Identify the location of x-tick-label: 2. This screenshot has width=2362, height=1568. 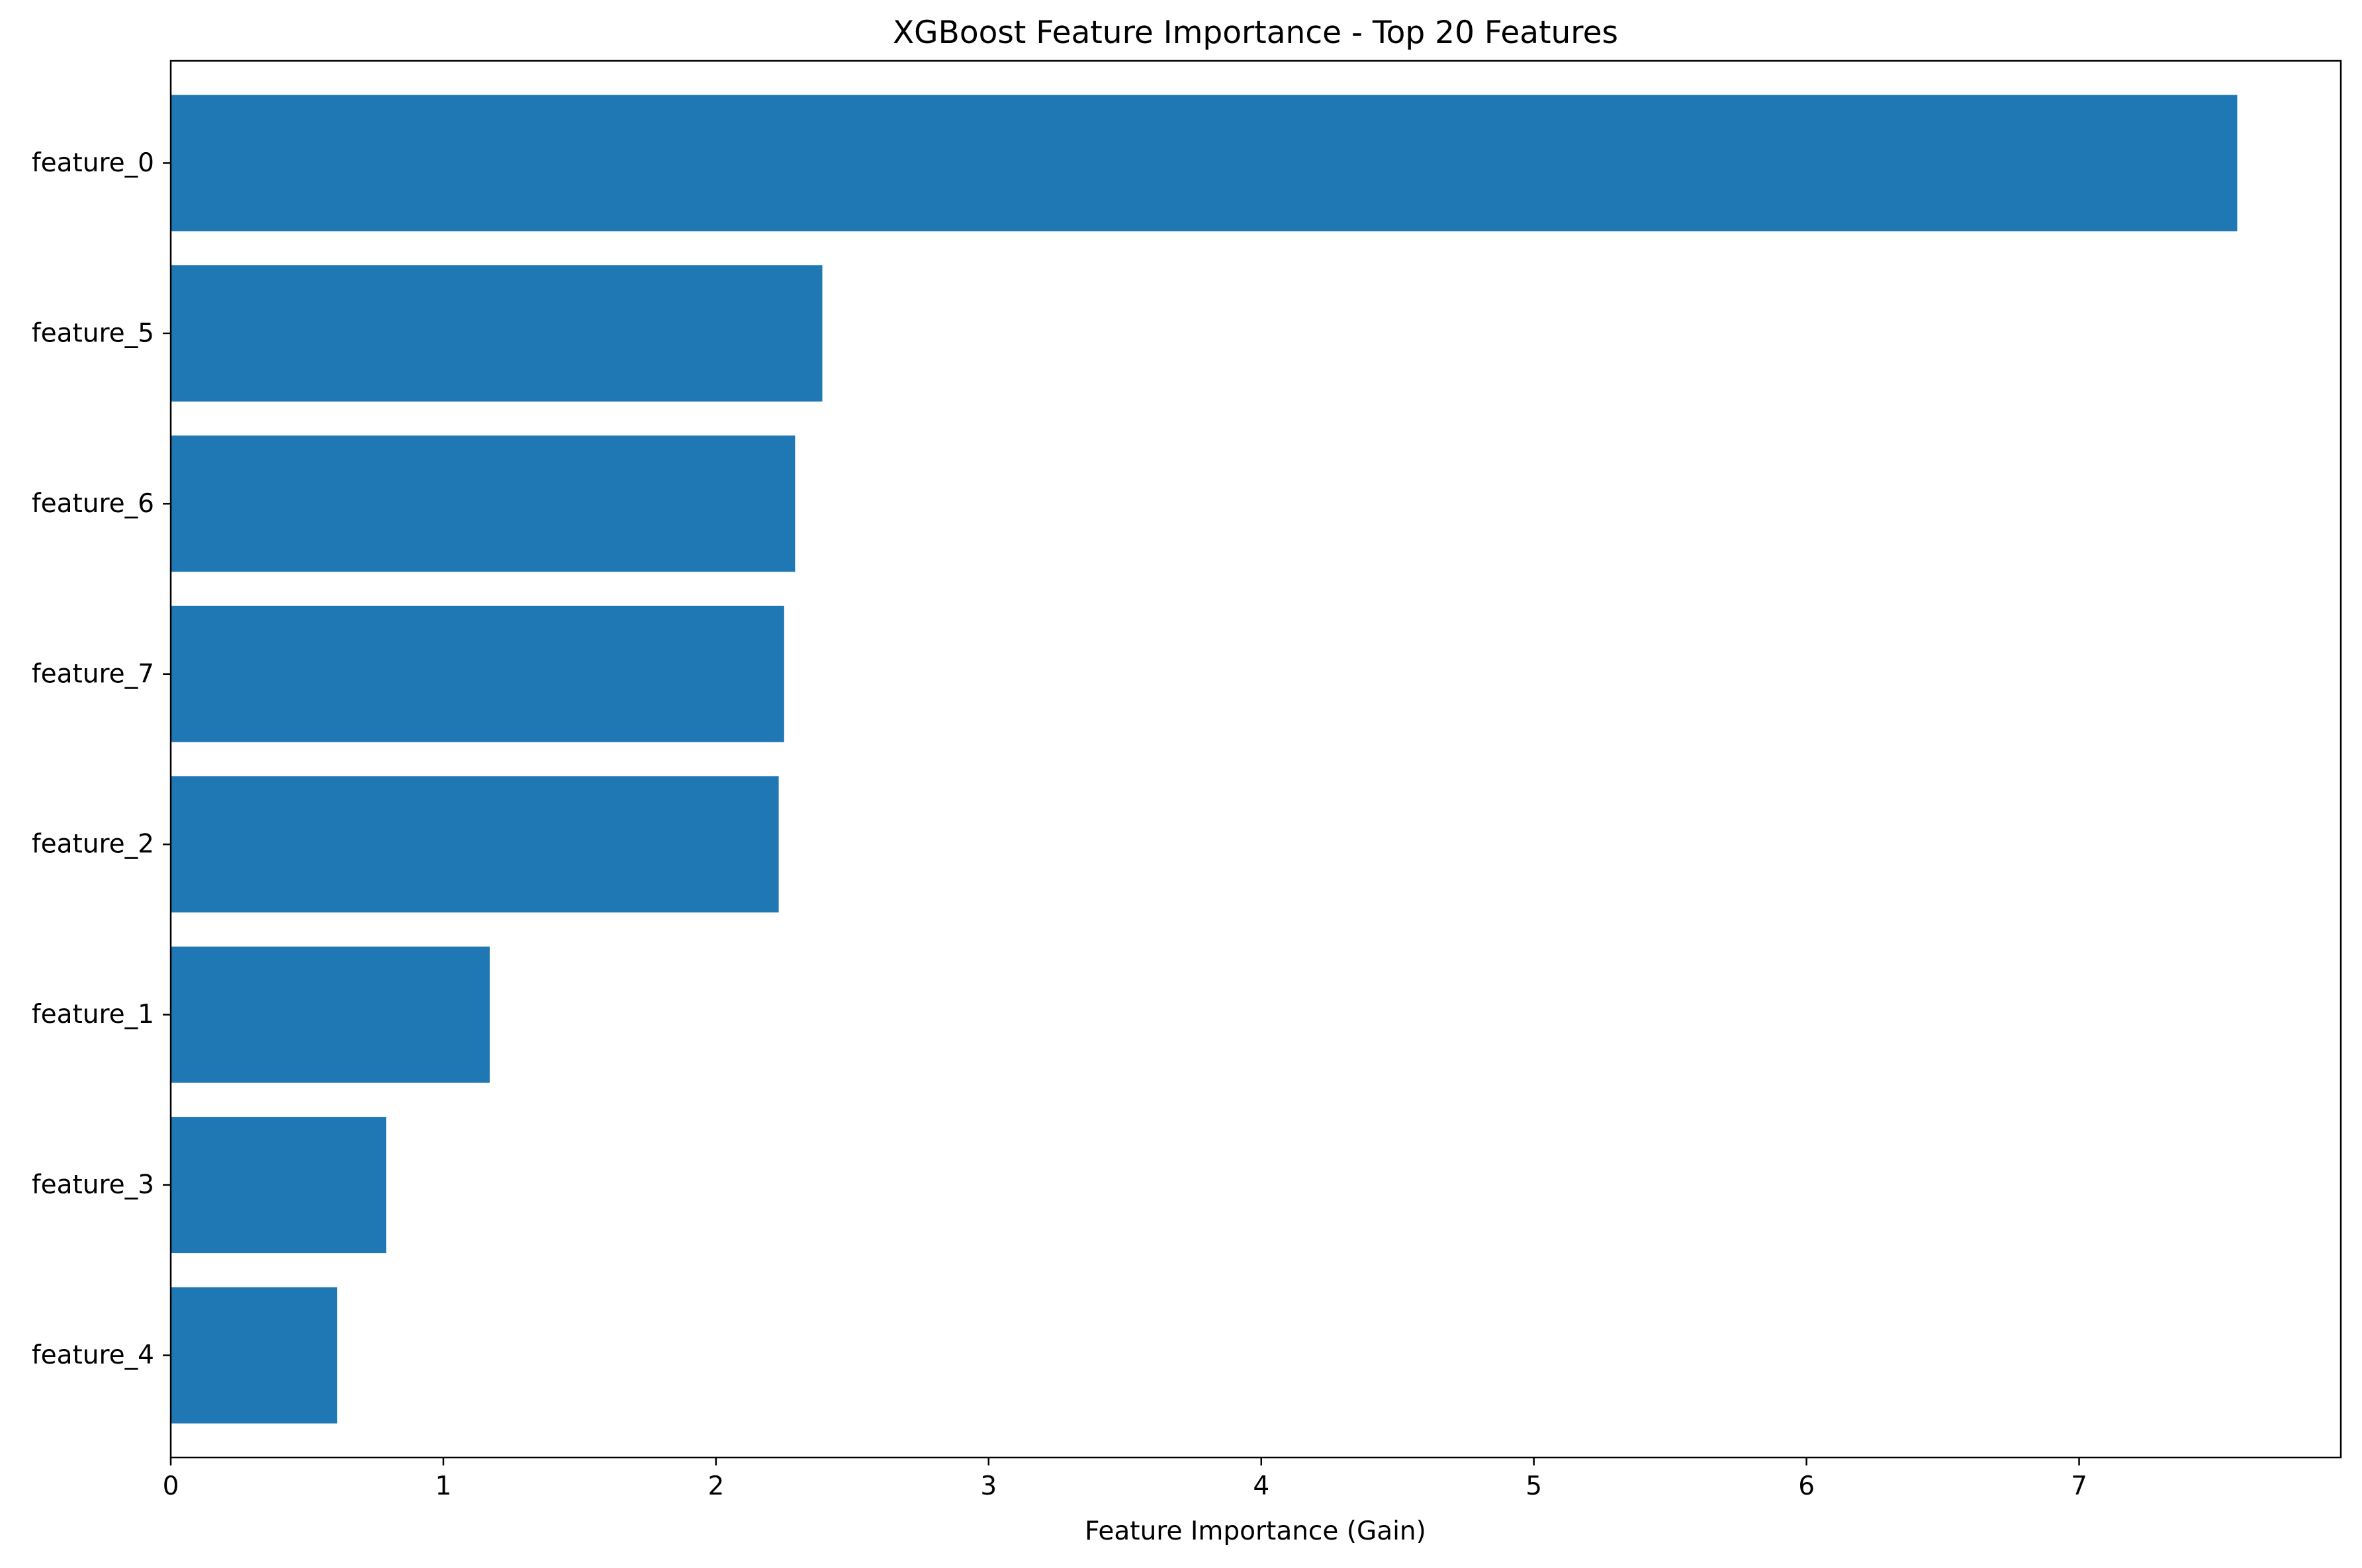
(715, 1486).